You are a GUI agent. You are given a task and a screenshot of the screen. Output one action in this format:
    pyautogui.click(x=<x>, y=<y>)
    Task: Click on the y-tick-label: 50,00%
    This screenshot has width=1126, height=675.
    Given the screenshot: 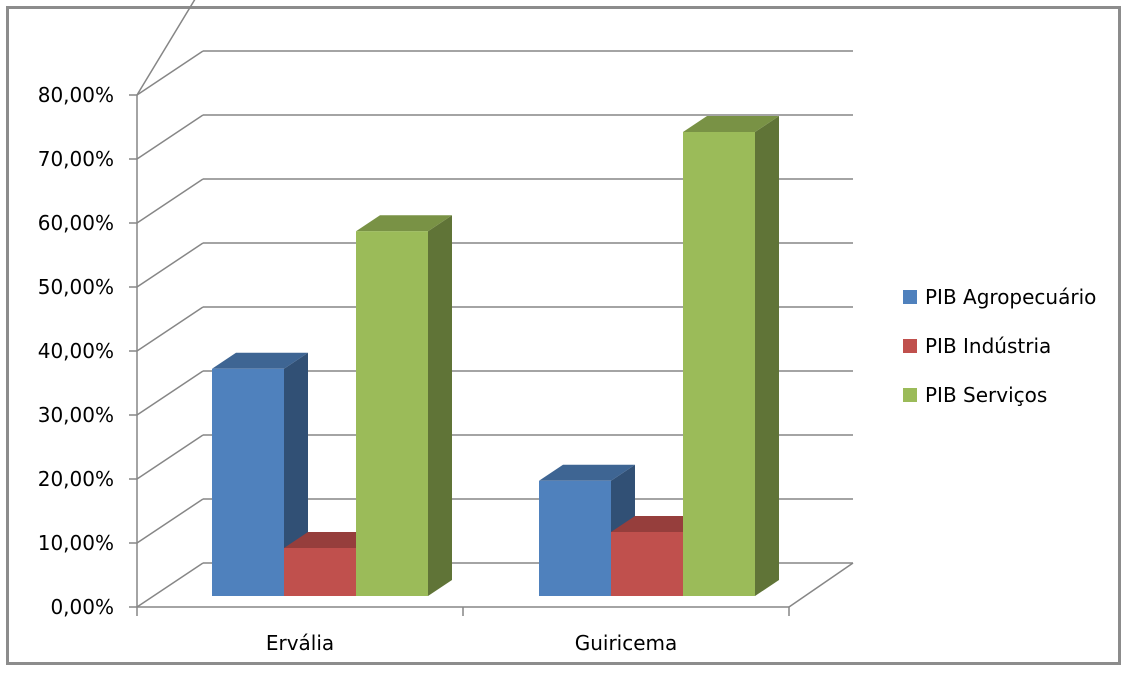 What is the action you would take?
    pyautogui.click(x=76, y=287)
    